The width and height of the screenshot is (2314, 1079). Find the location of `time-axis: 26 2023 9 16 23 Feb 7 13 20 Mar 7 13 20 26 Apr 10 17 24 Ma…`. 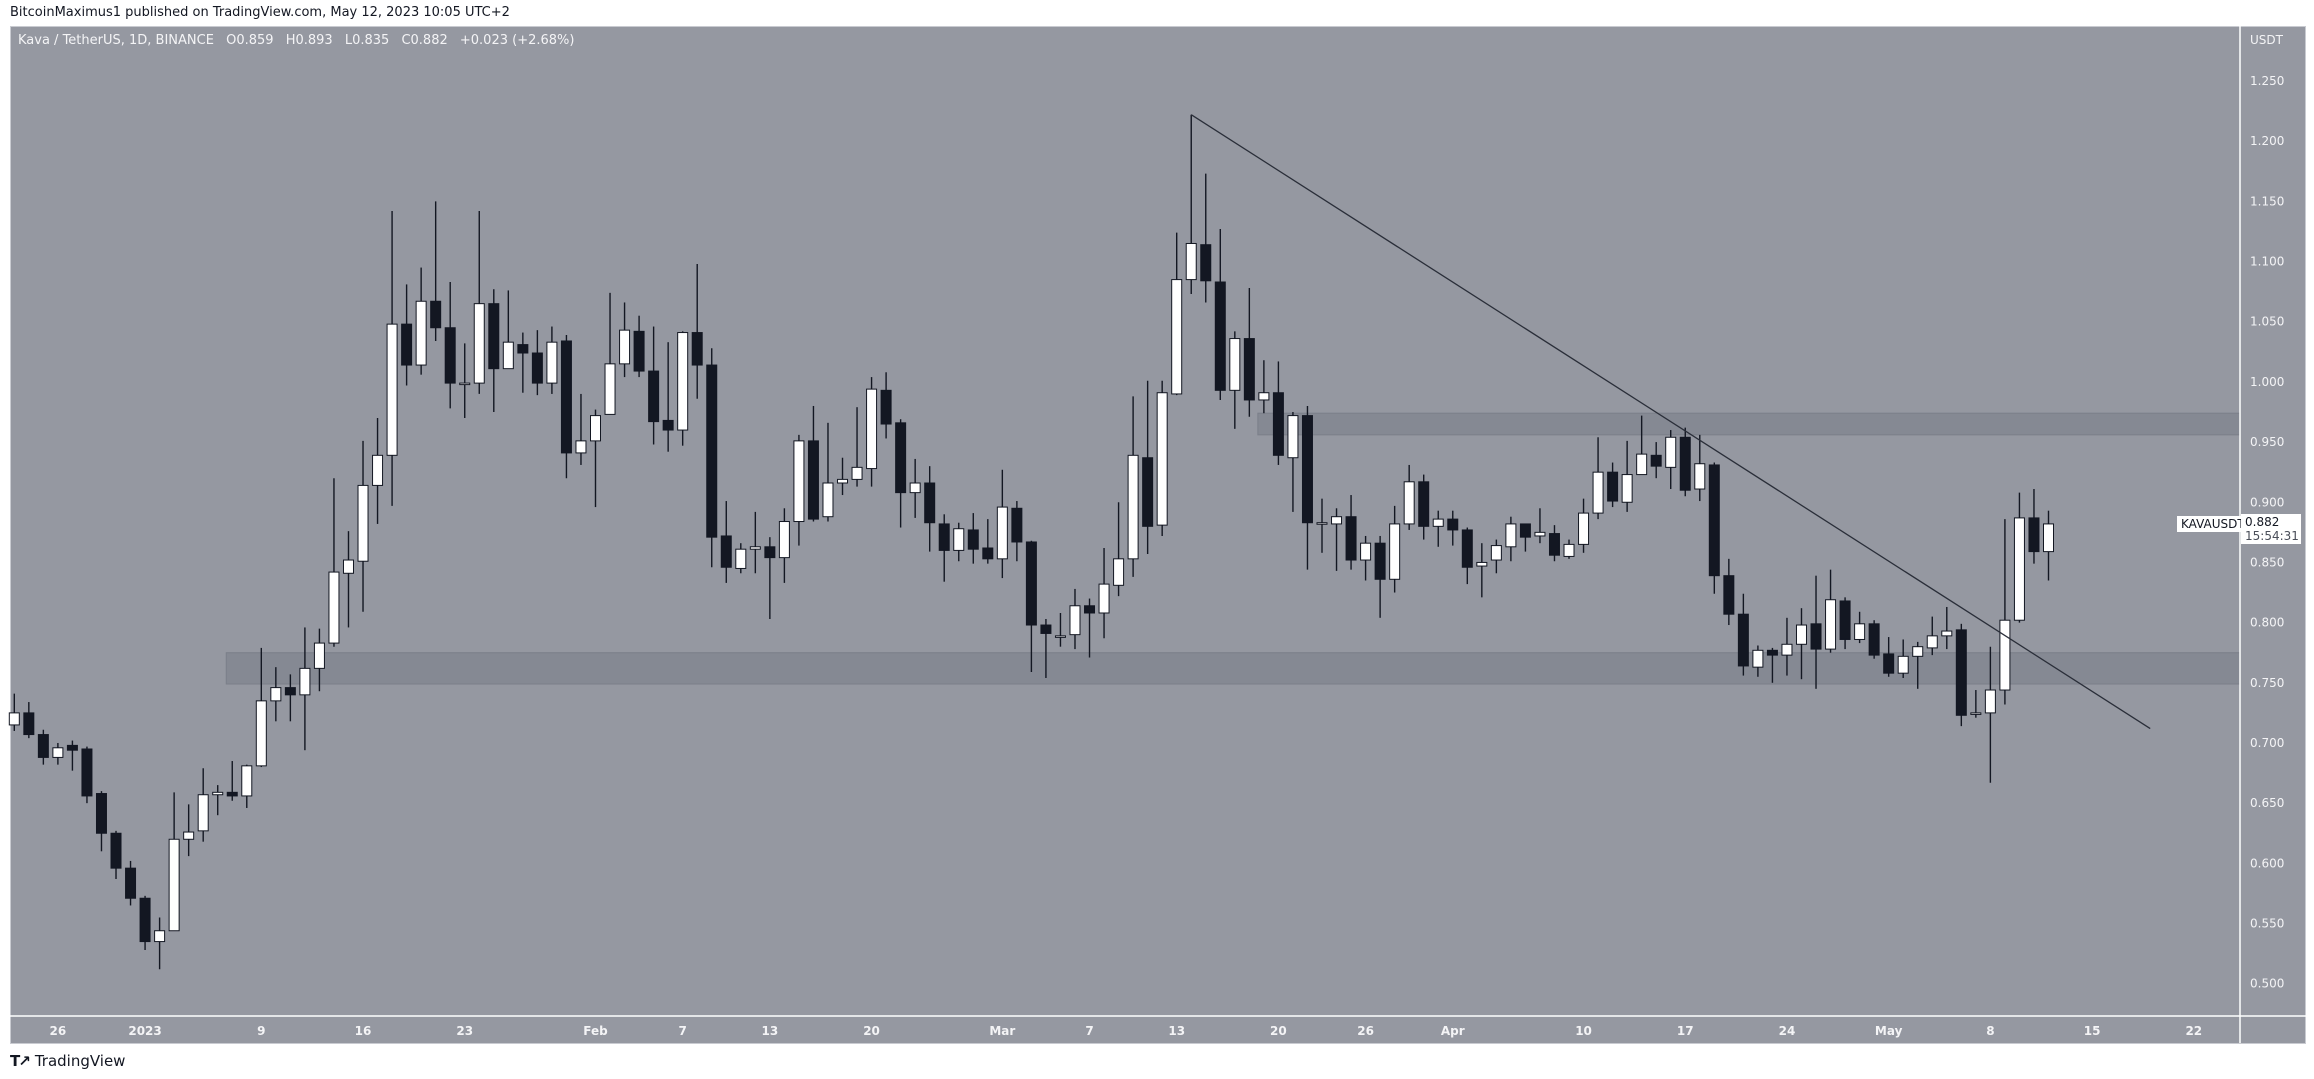

time-axis: 26 2023 9 16 23 Feb 7 13 20 Mar 7 13 20 26 Apr 10 17 24 Ma… is located at coordinates (1126, 1031).